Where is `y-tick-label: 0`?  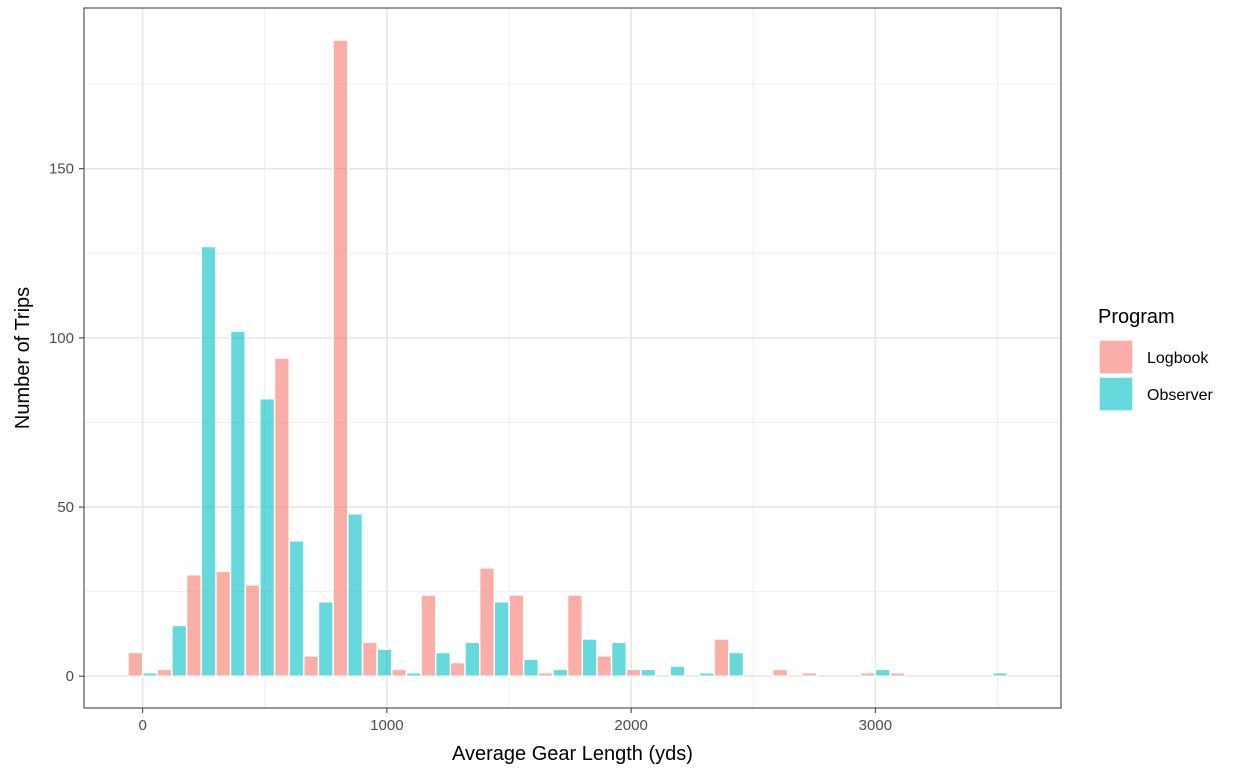 y-tick-label: 0 is located at coordinates (70, 676).